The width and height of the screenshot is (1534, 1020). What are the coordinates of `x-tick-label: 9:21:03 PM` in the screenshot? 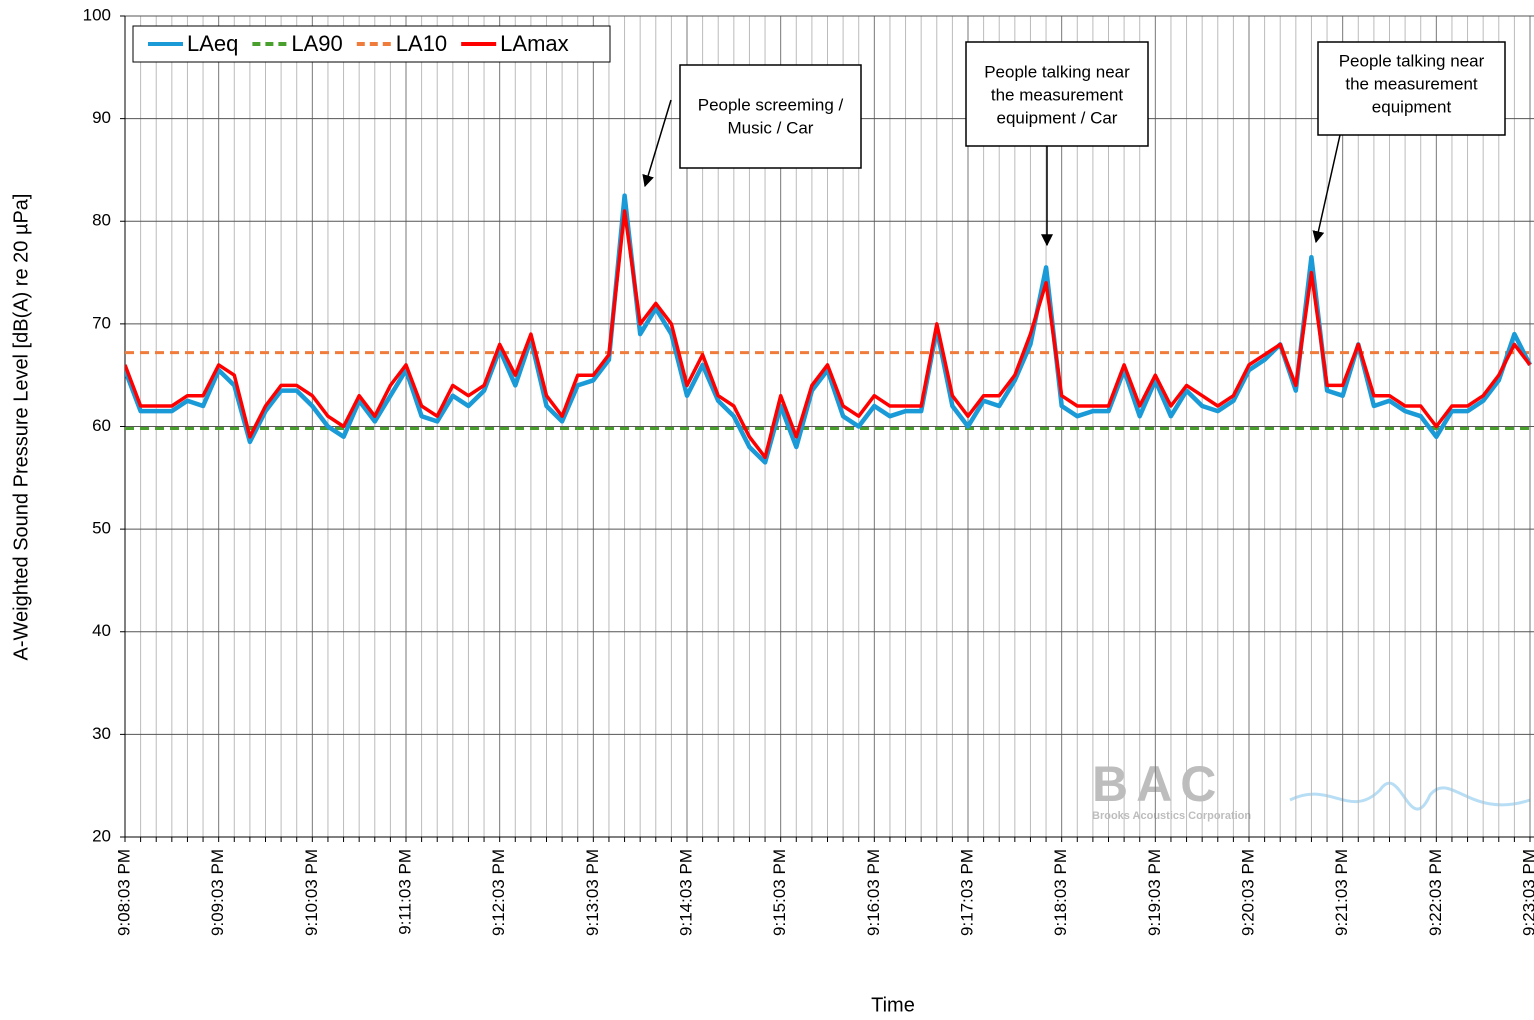 It's located at (1341, 892).